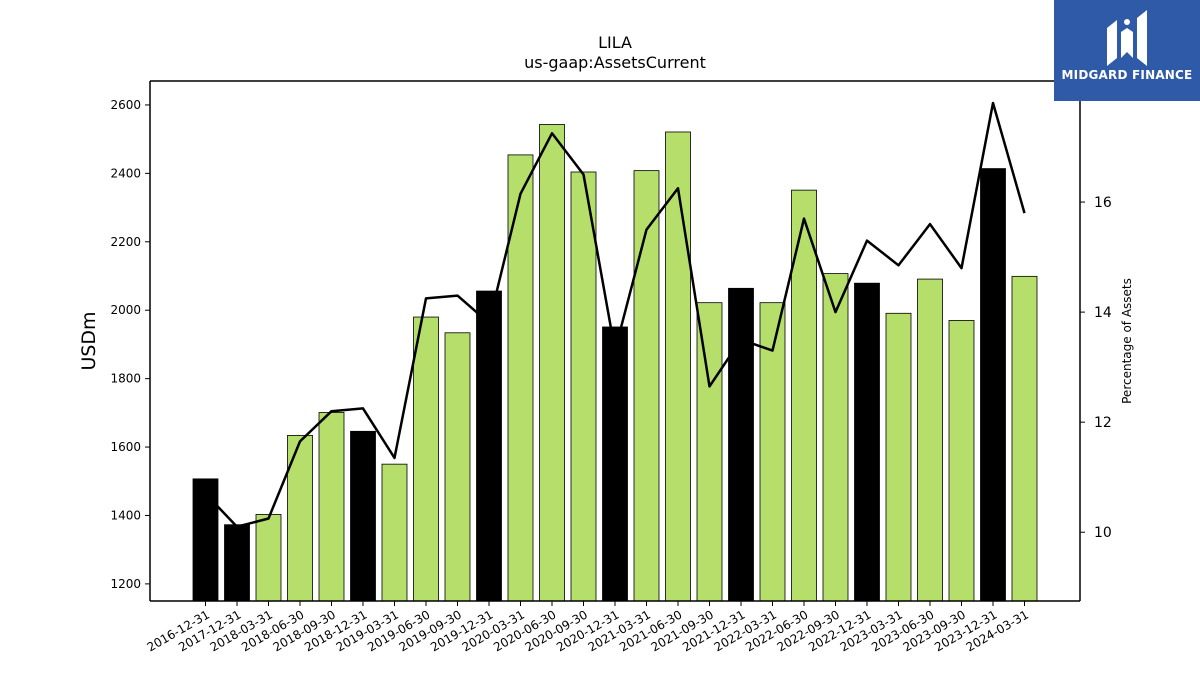 This screenshot has height=679, width=1200. Describe the element at coordinates (125, 173) in the screenshot. I see `y-tick-label: 2400` at that location.